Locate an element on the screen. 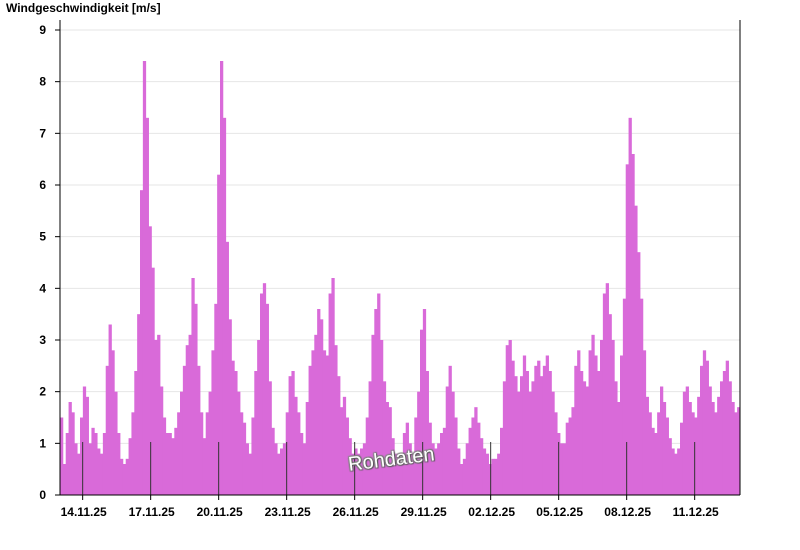  x-tick-label: 05.12.25 is located at coordinates (559, 512).